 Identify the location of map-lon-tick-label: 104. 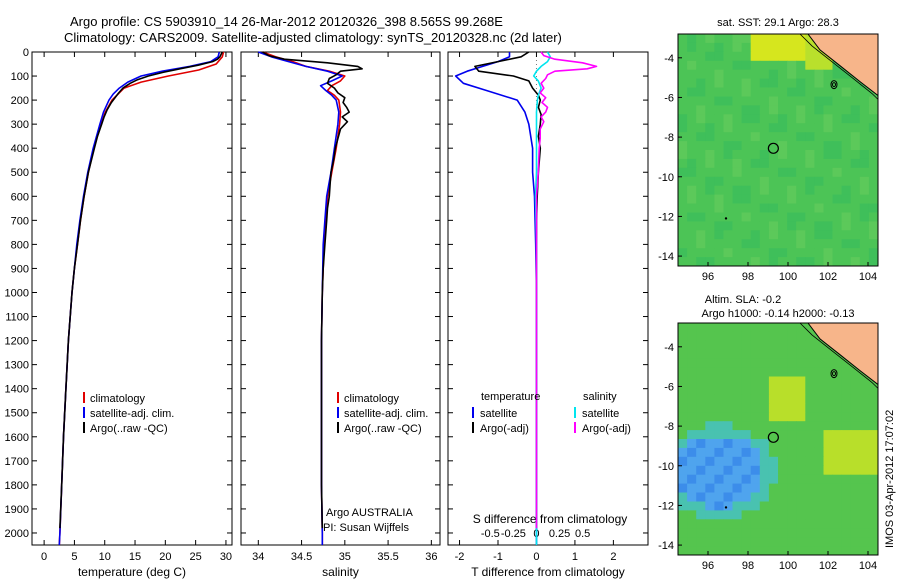
(868, 566).